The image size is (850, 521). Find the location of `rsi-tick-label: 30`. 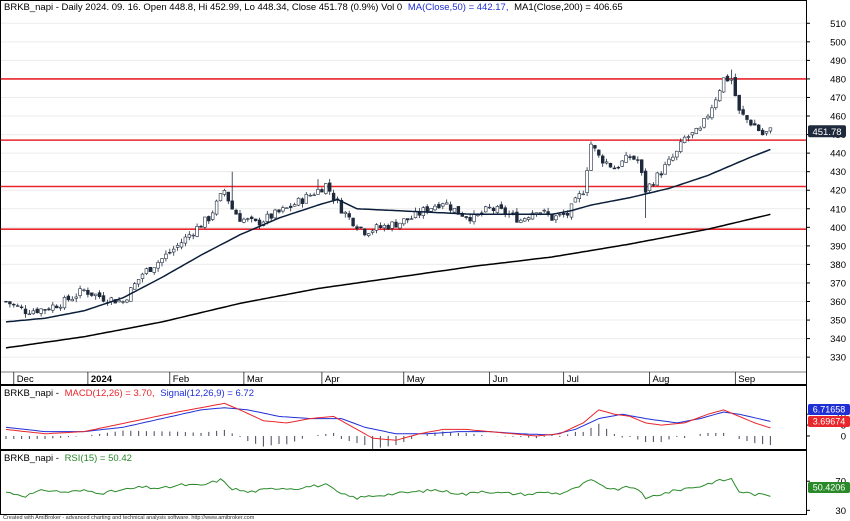

rsi-tick-label: 30 is located at coordinates (840, 511).